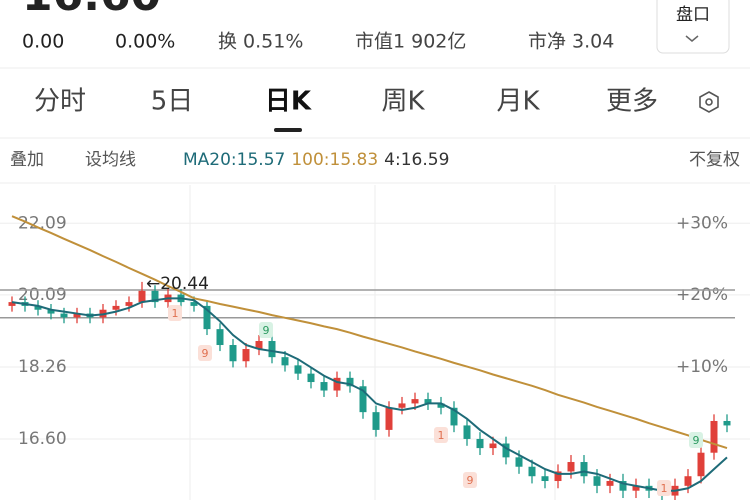  I want to click on y-tick-label: 22.09, so click(42, 223).